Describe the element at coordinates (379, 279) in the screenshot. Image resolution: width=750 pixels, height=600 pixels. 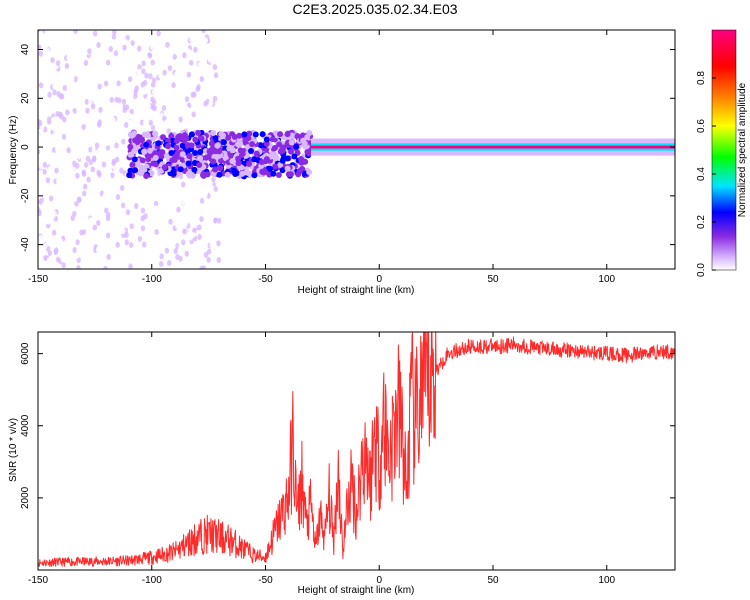
I see `spectrogram-x-tick-label: 0` at that location.